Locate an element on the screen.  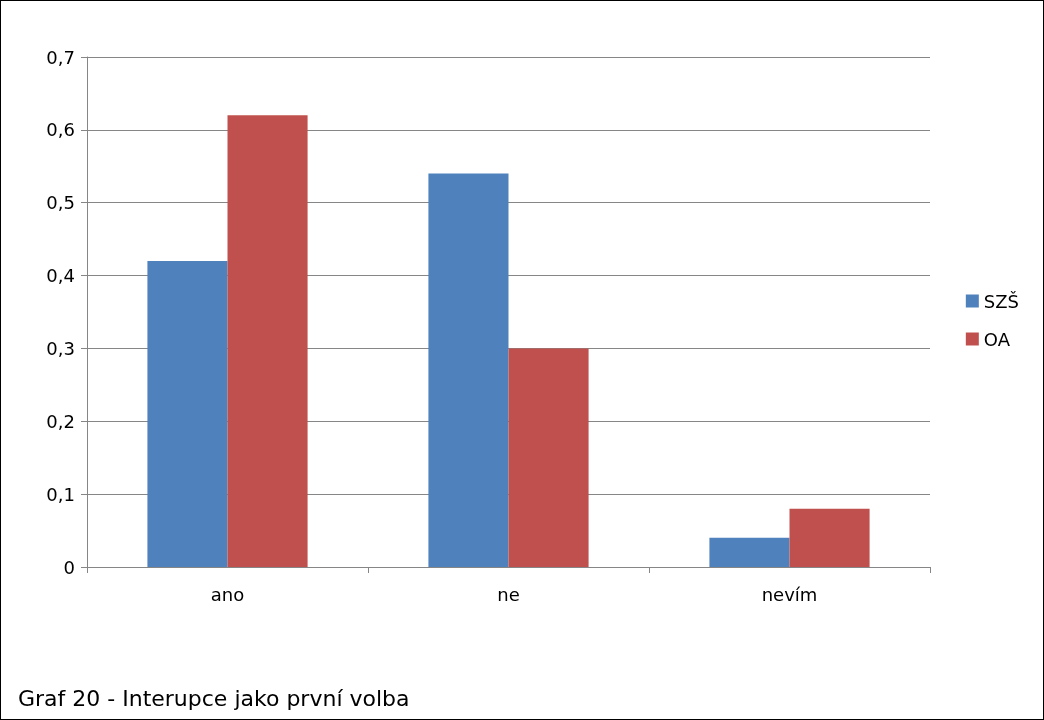
y-tick-label: 0 is located at coordinates (69, 567).